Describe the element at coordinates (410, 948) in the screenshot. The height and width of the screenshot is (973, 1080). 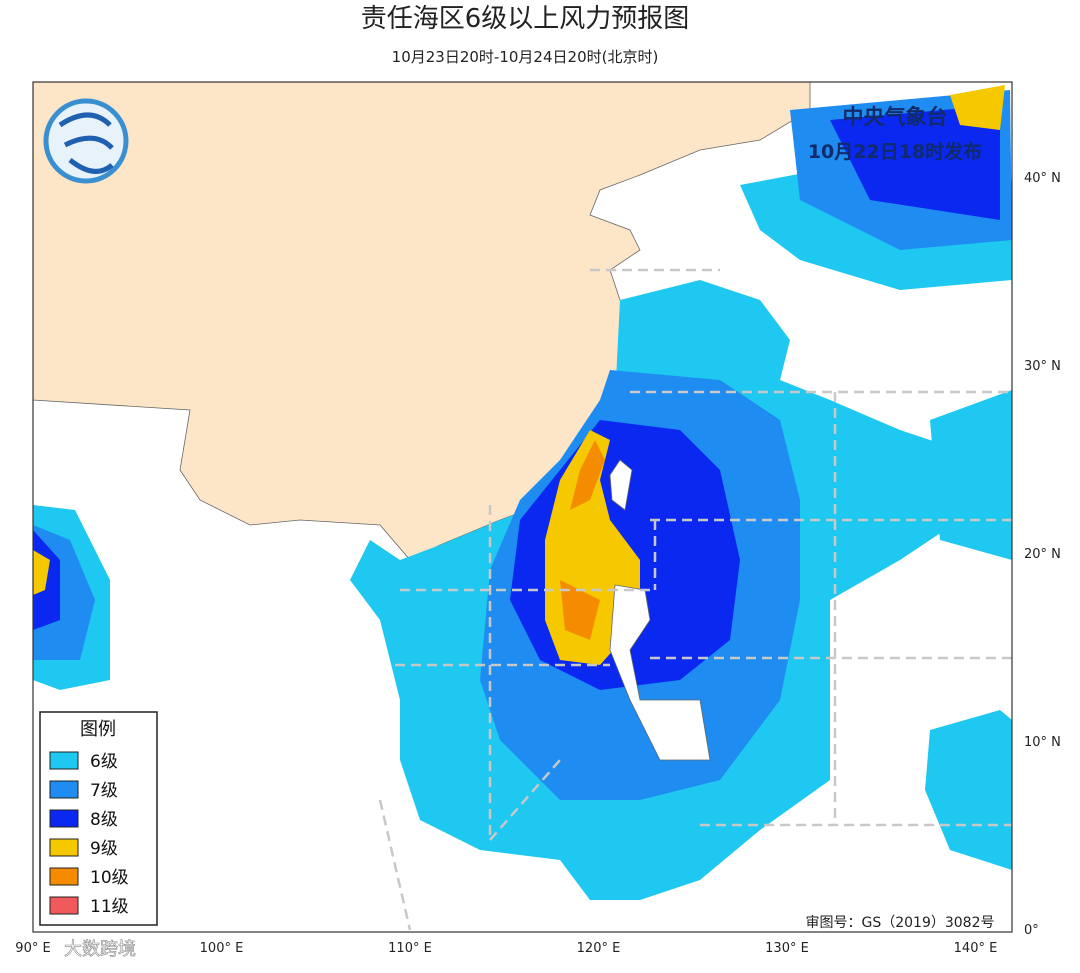
I see `lon-label: 110° E` at that location.